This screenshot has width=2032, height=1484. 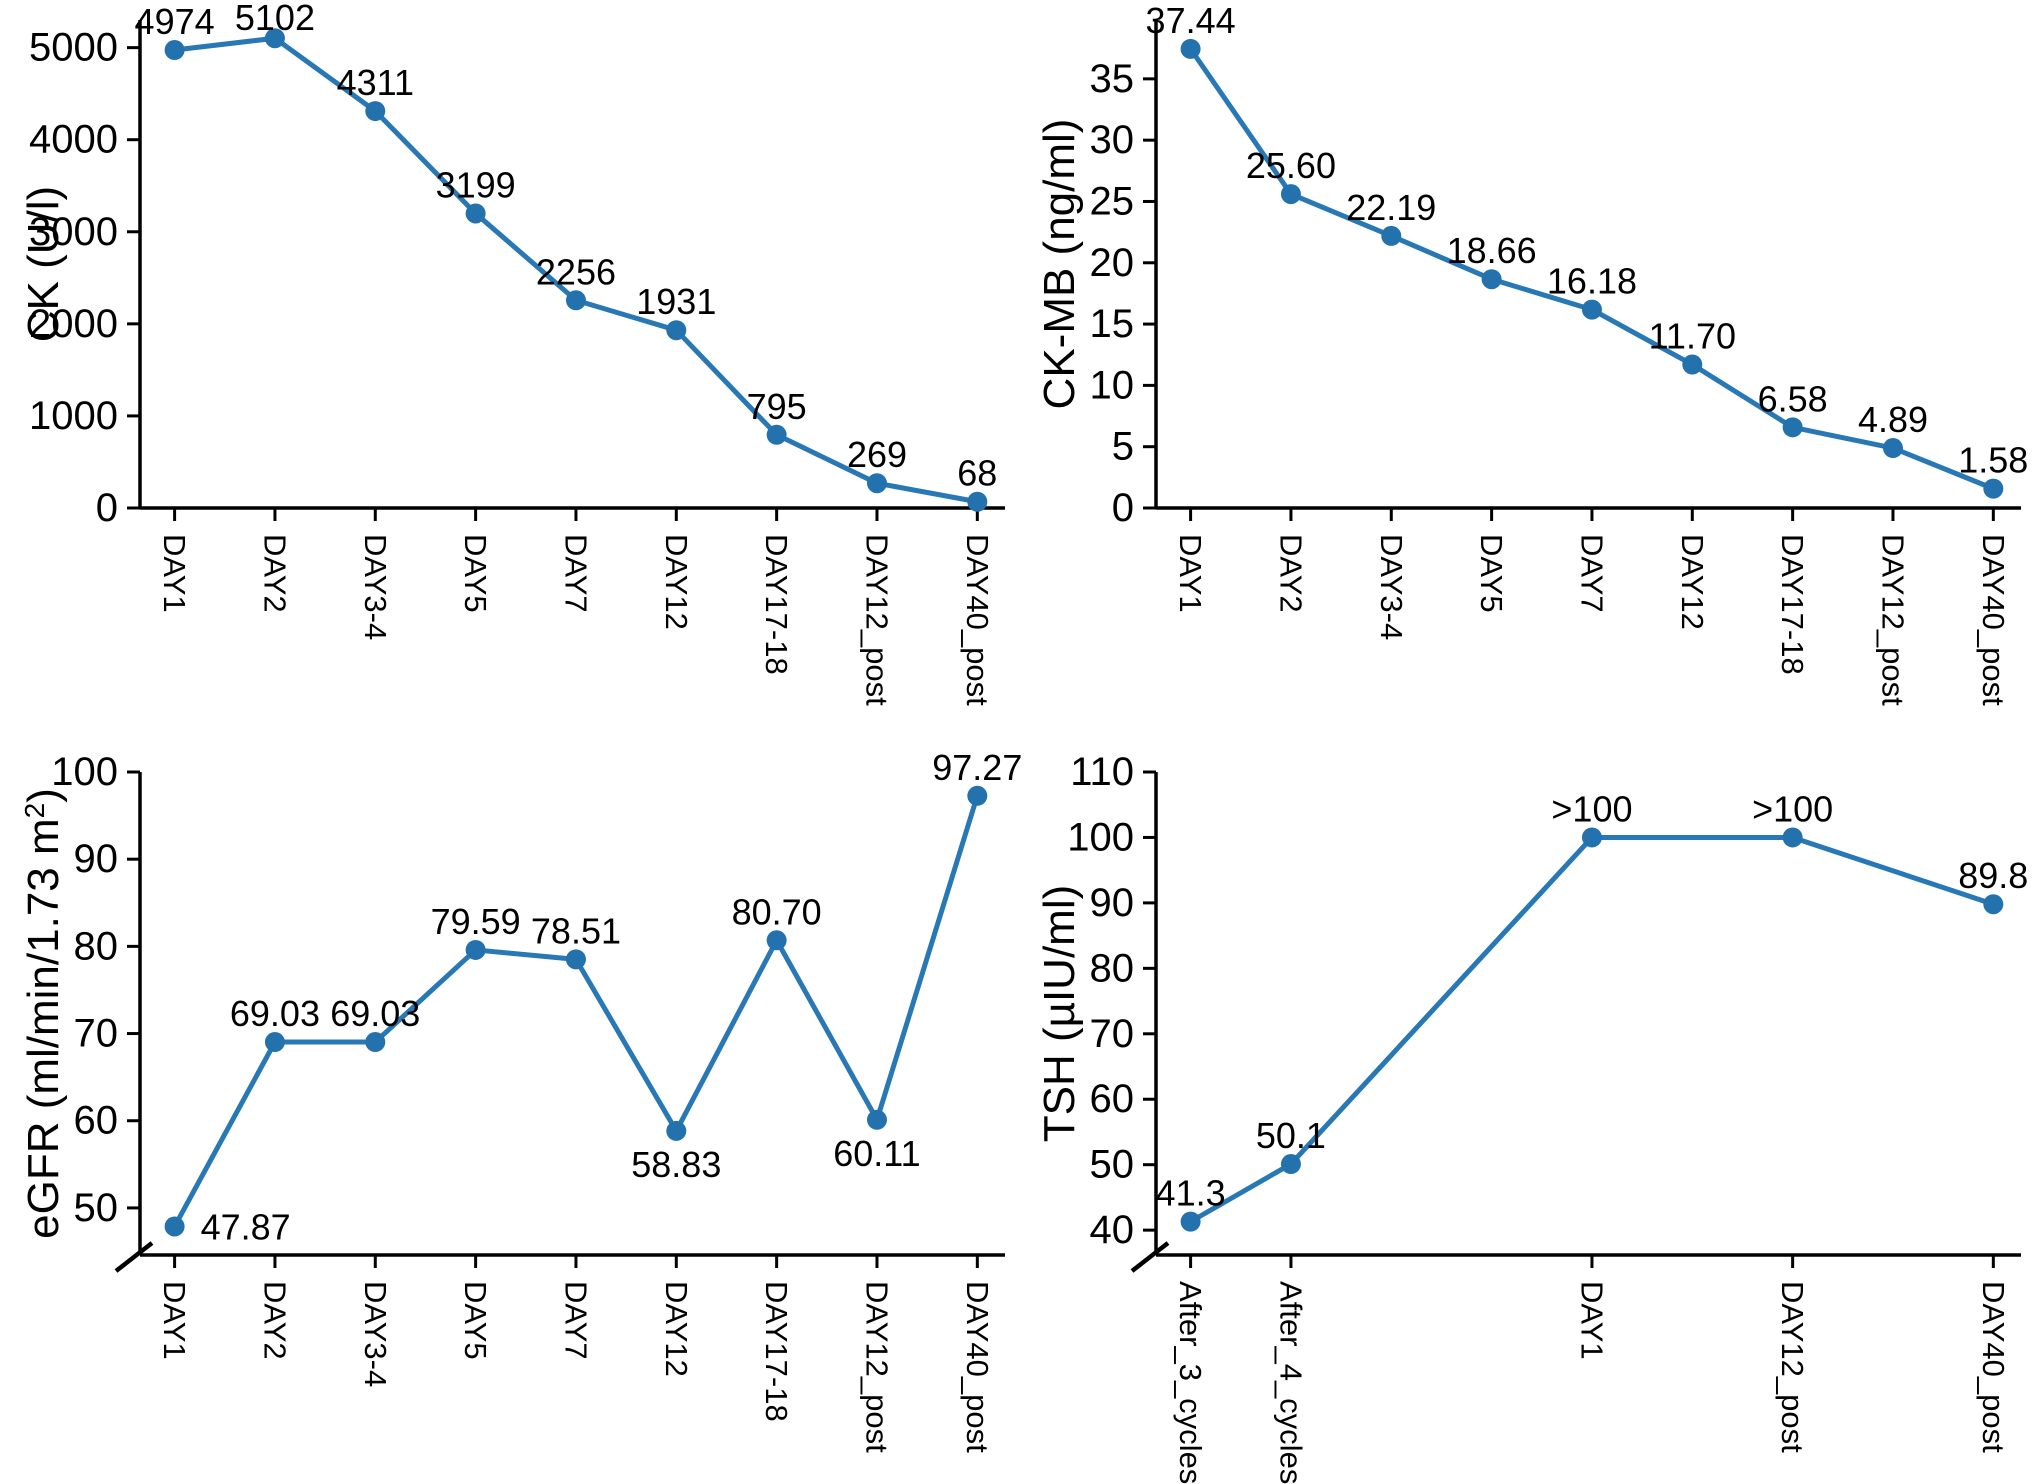 What do you see at coordinates (676, 301) in the screenshot?
I see `data-point-label: 1931` at bounding box center [676, 301].